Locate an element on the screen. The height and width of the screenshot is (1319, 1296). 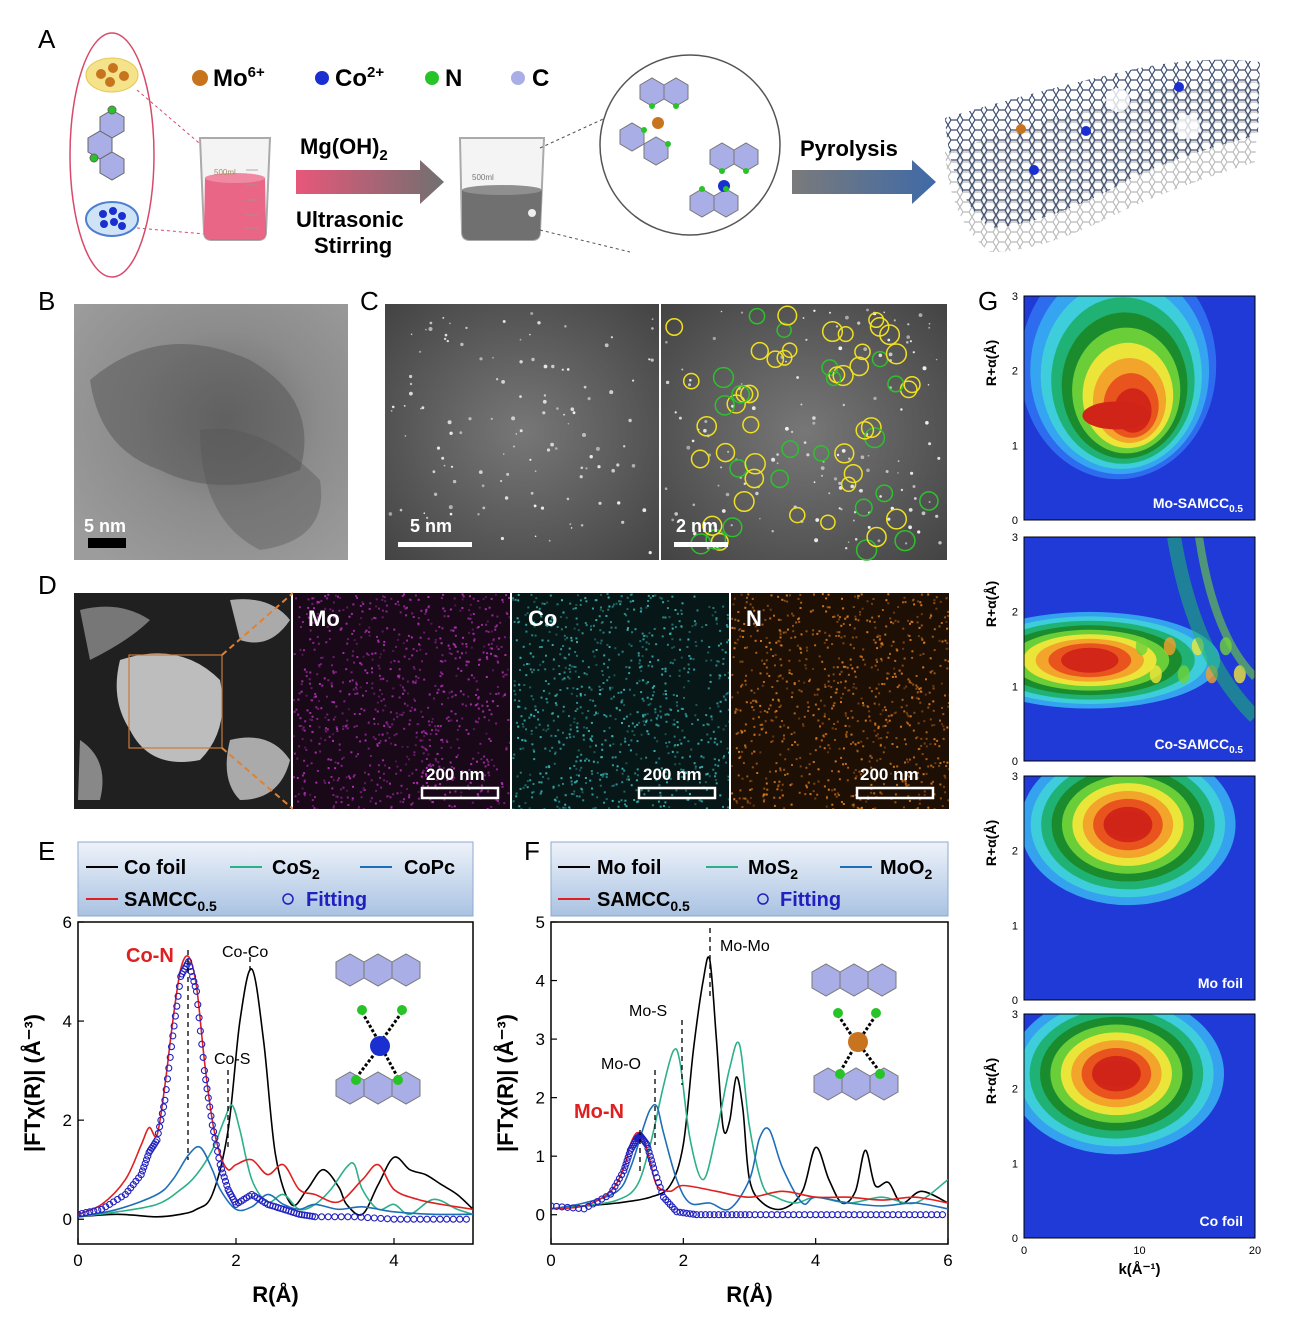
graphene-sheet-icon is located at coordinates (1102, 155).